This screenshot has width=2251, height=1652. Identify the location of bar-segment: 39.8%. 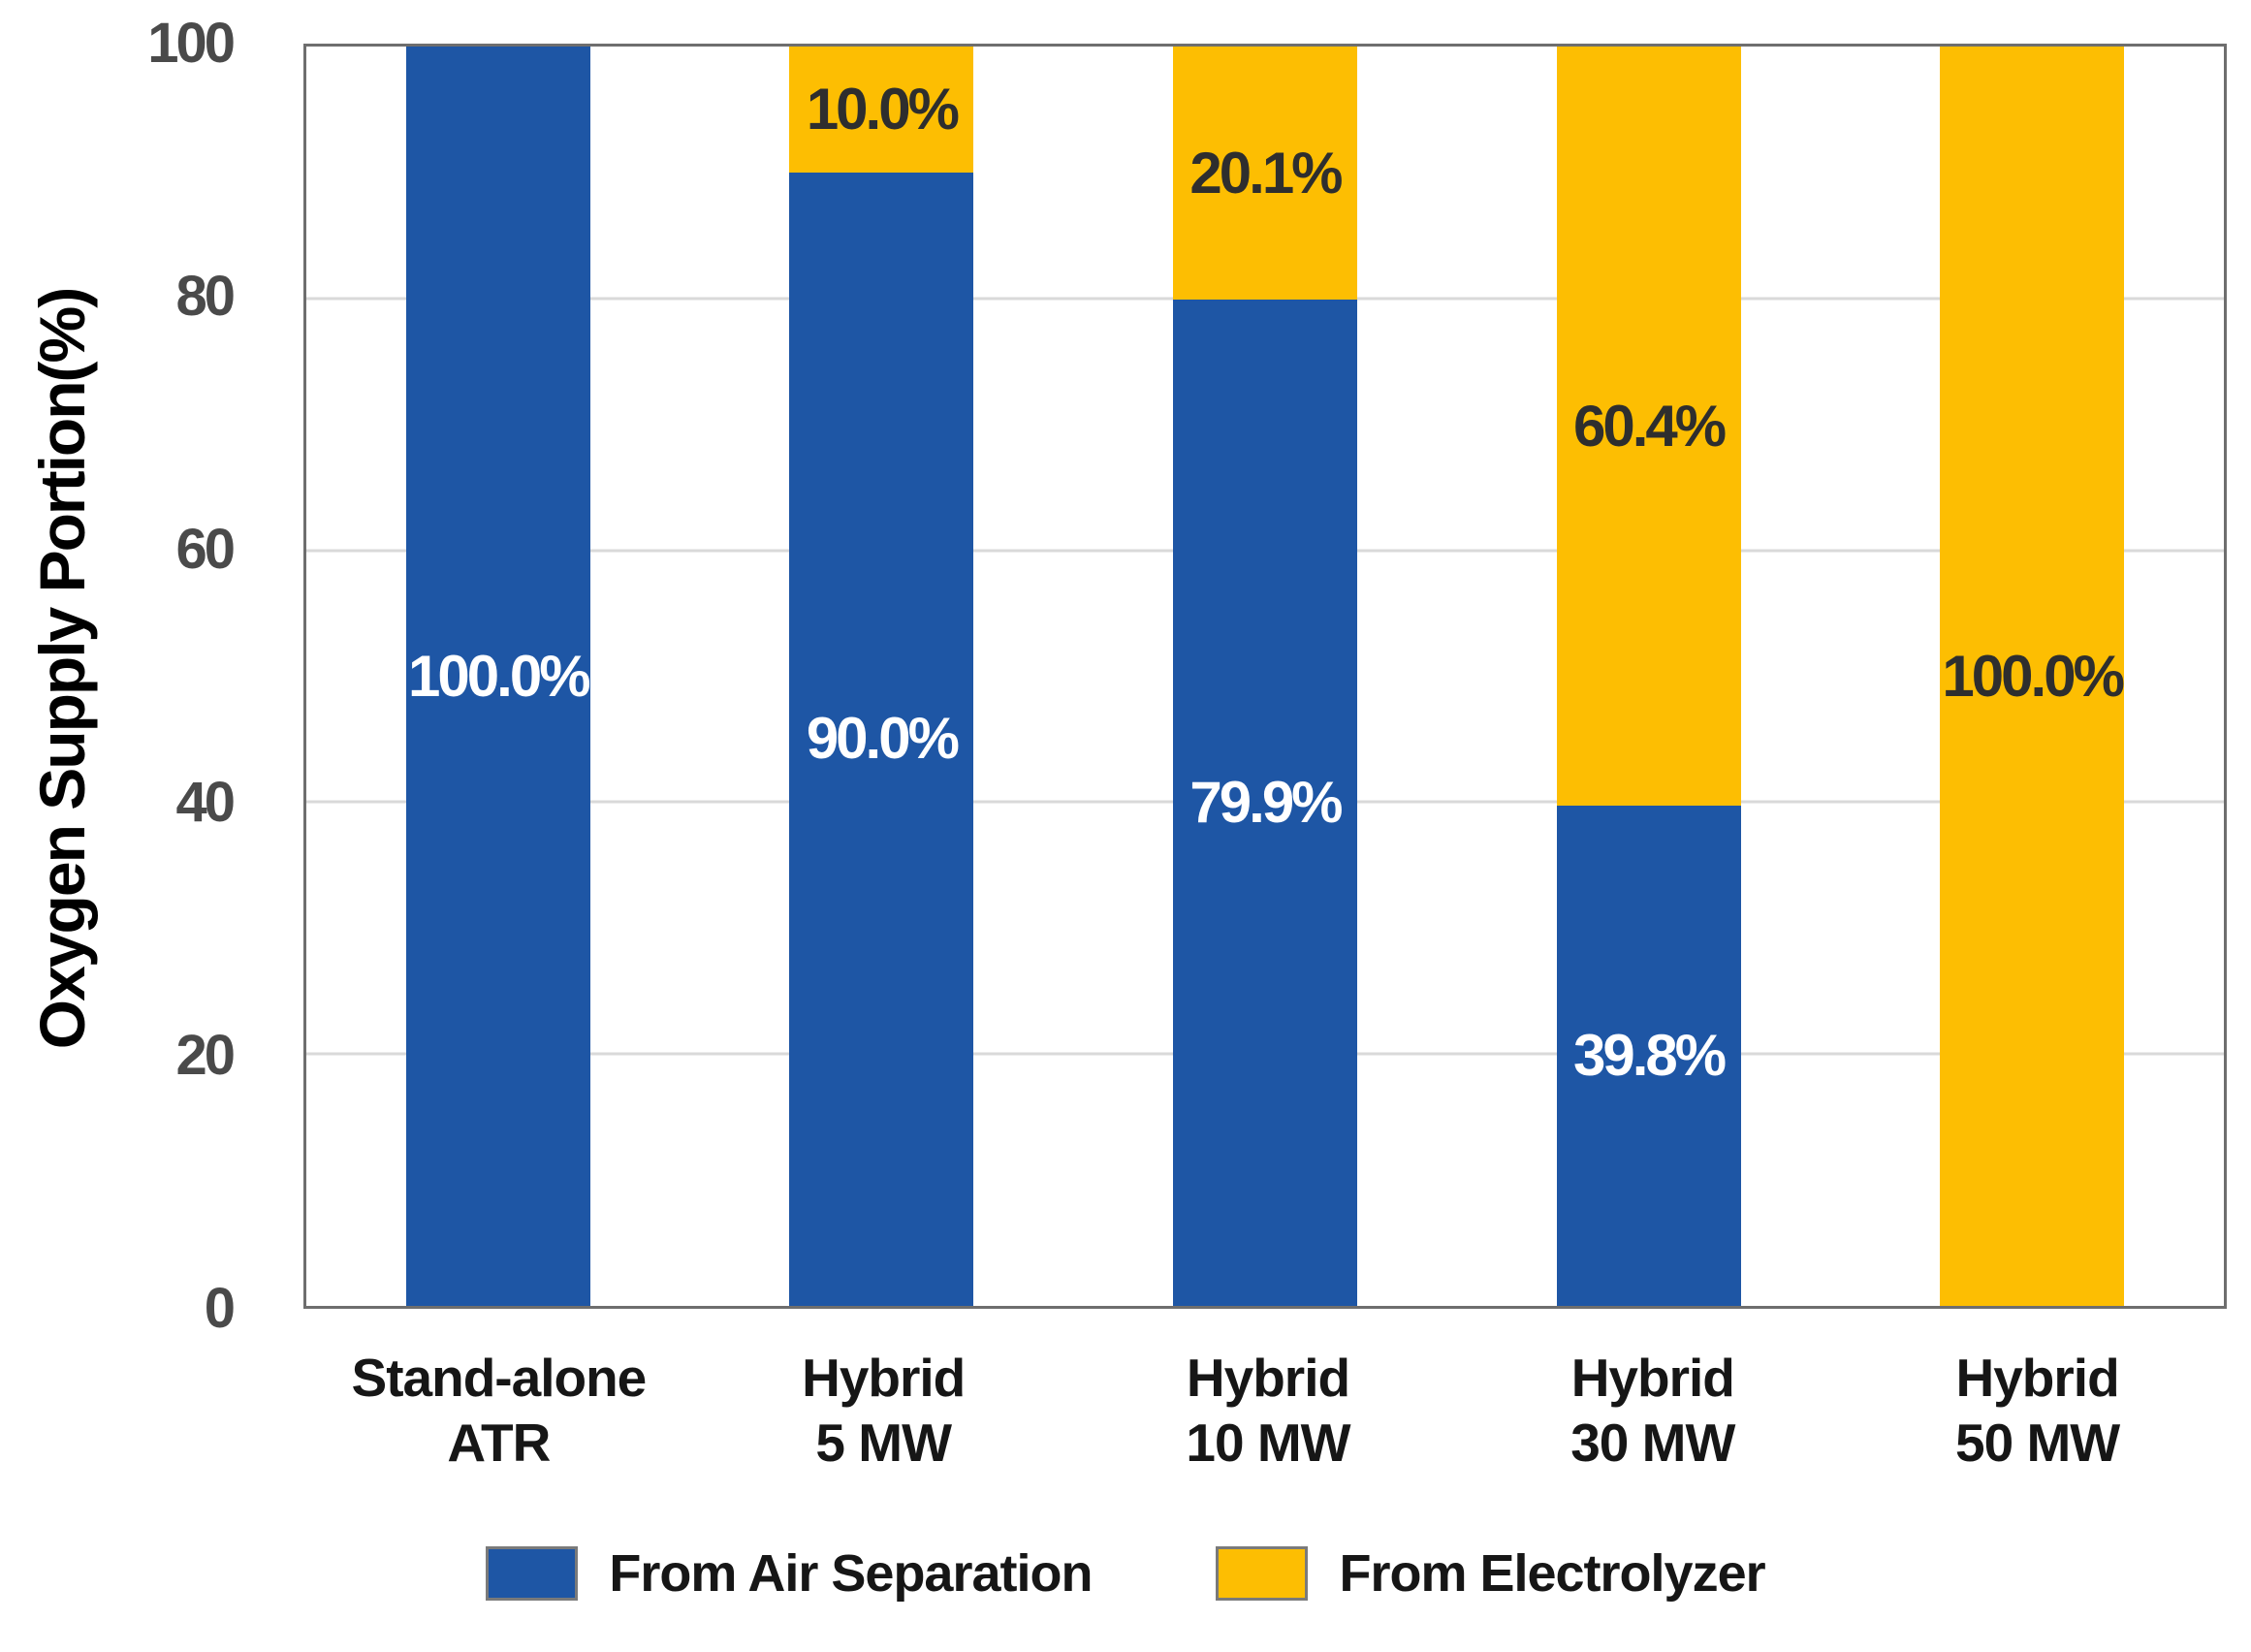
(1648, 1056).